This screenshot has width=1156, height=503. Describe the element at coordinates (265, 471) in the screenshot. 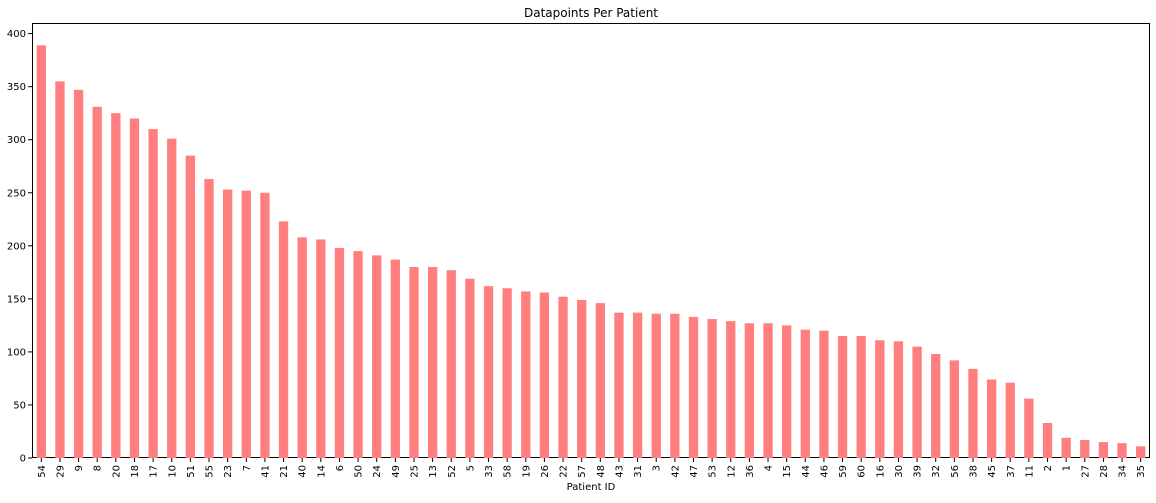

I see `x-tick-label: 41` at that location.